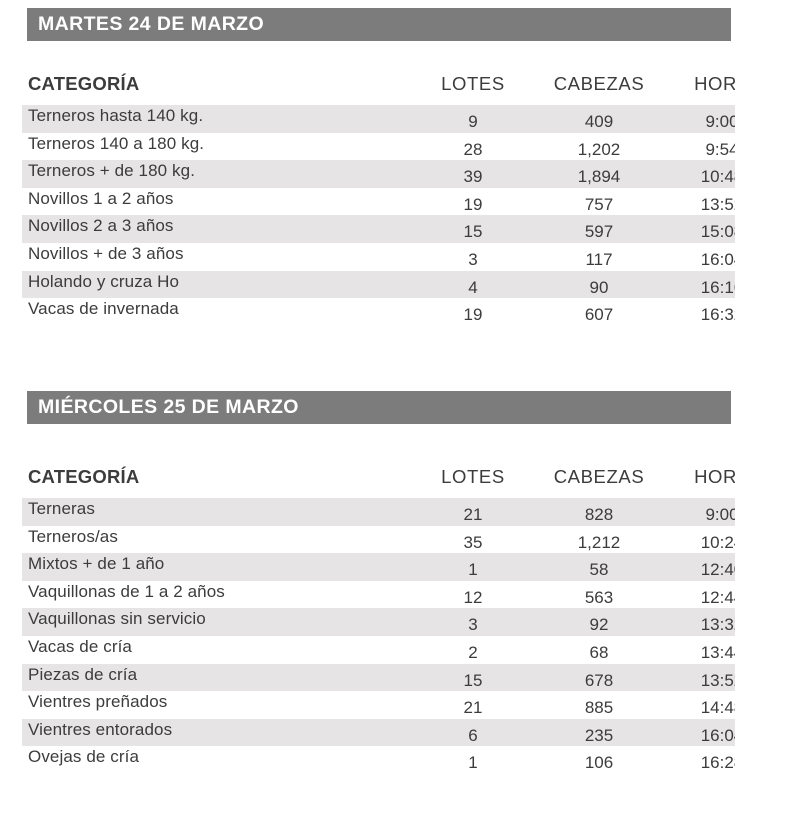 The height and width of the screenshot is (820, 785). What do you see at coordinates (378, 89) in the screenshot?
I see `column-header-row-martes: CATEGORÍA LOTES CABEZAS HORA` at bounding box center [378, 89].